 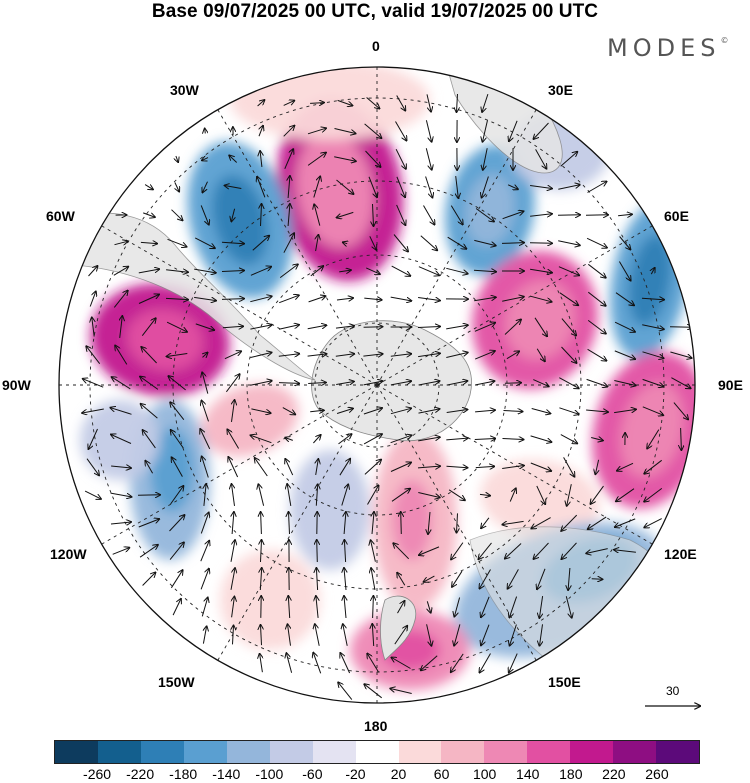 I want to click on colorbar-tick-label: 260, so click(x=657, y=774).